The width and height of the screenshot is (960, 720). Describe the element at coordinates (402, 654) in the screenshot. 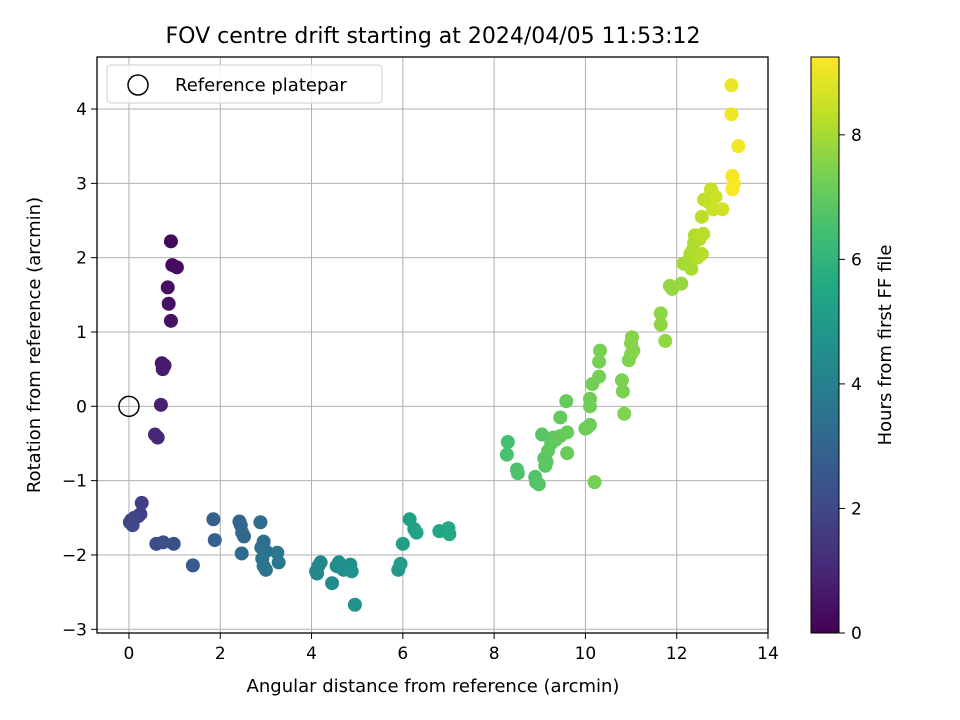

I see `x-tick-label: 6` at that location.